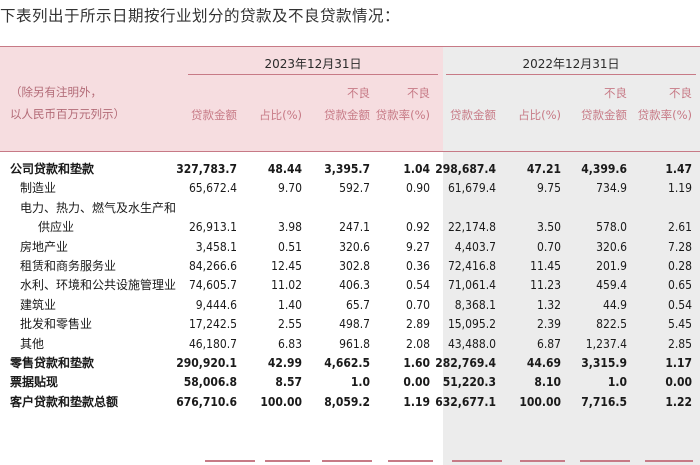  What do you see at coordinates (416, 382) in the screenshot?
I see `row-value: 0.00` at bounding box center [416, 382].